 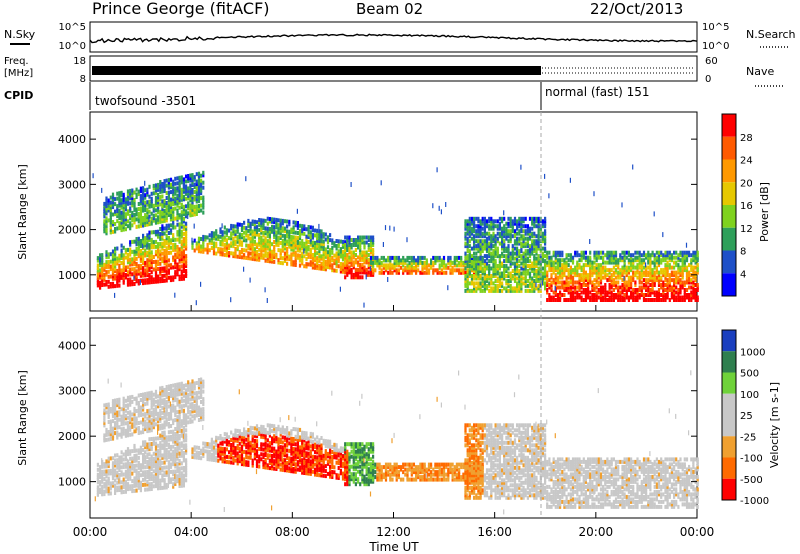 What do you see at coordinates (72, 27) in the screenshot?
I see `nsky-tick-top: 10^5` at bounding box center [72, 27].